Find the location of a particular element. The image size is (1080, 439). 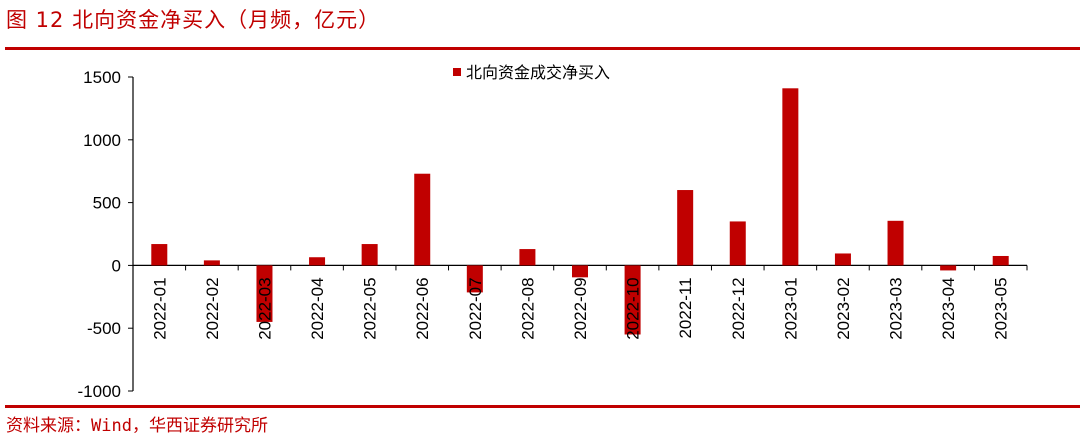

x-tick-label: 2022-02 is located at coordinates (212, 308).